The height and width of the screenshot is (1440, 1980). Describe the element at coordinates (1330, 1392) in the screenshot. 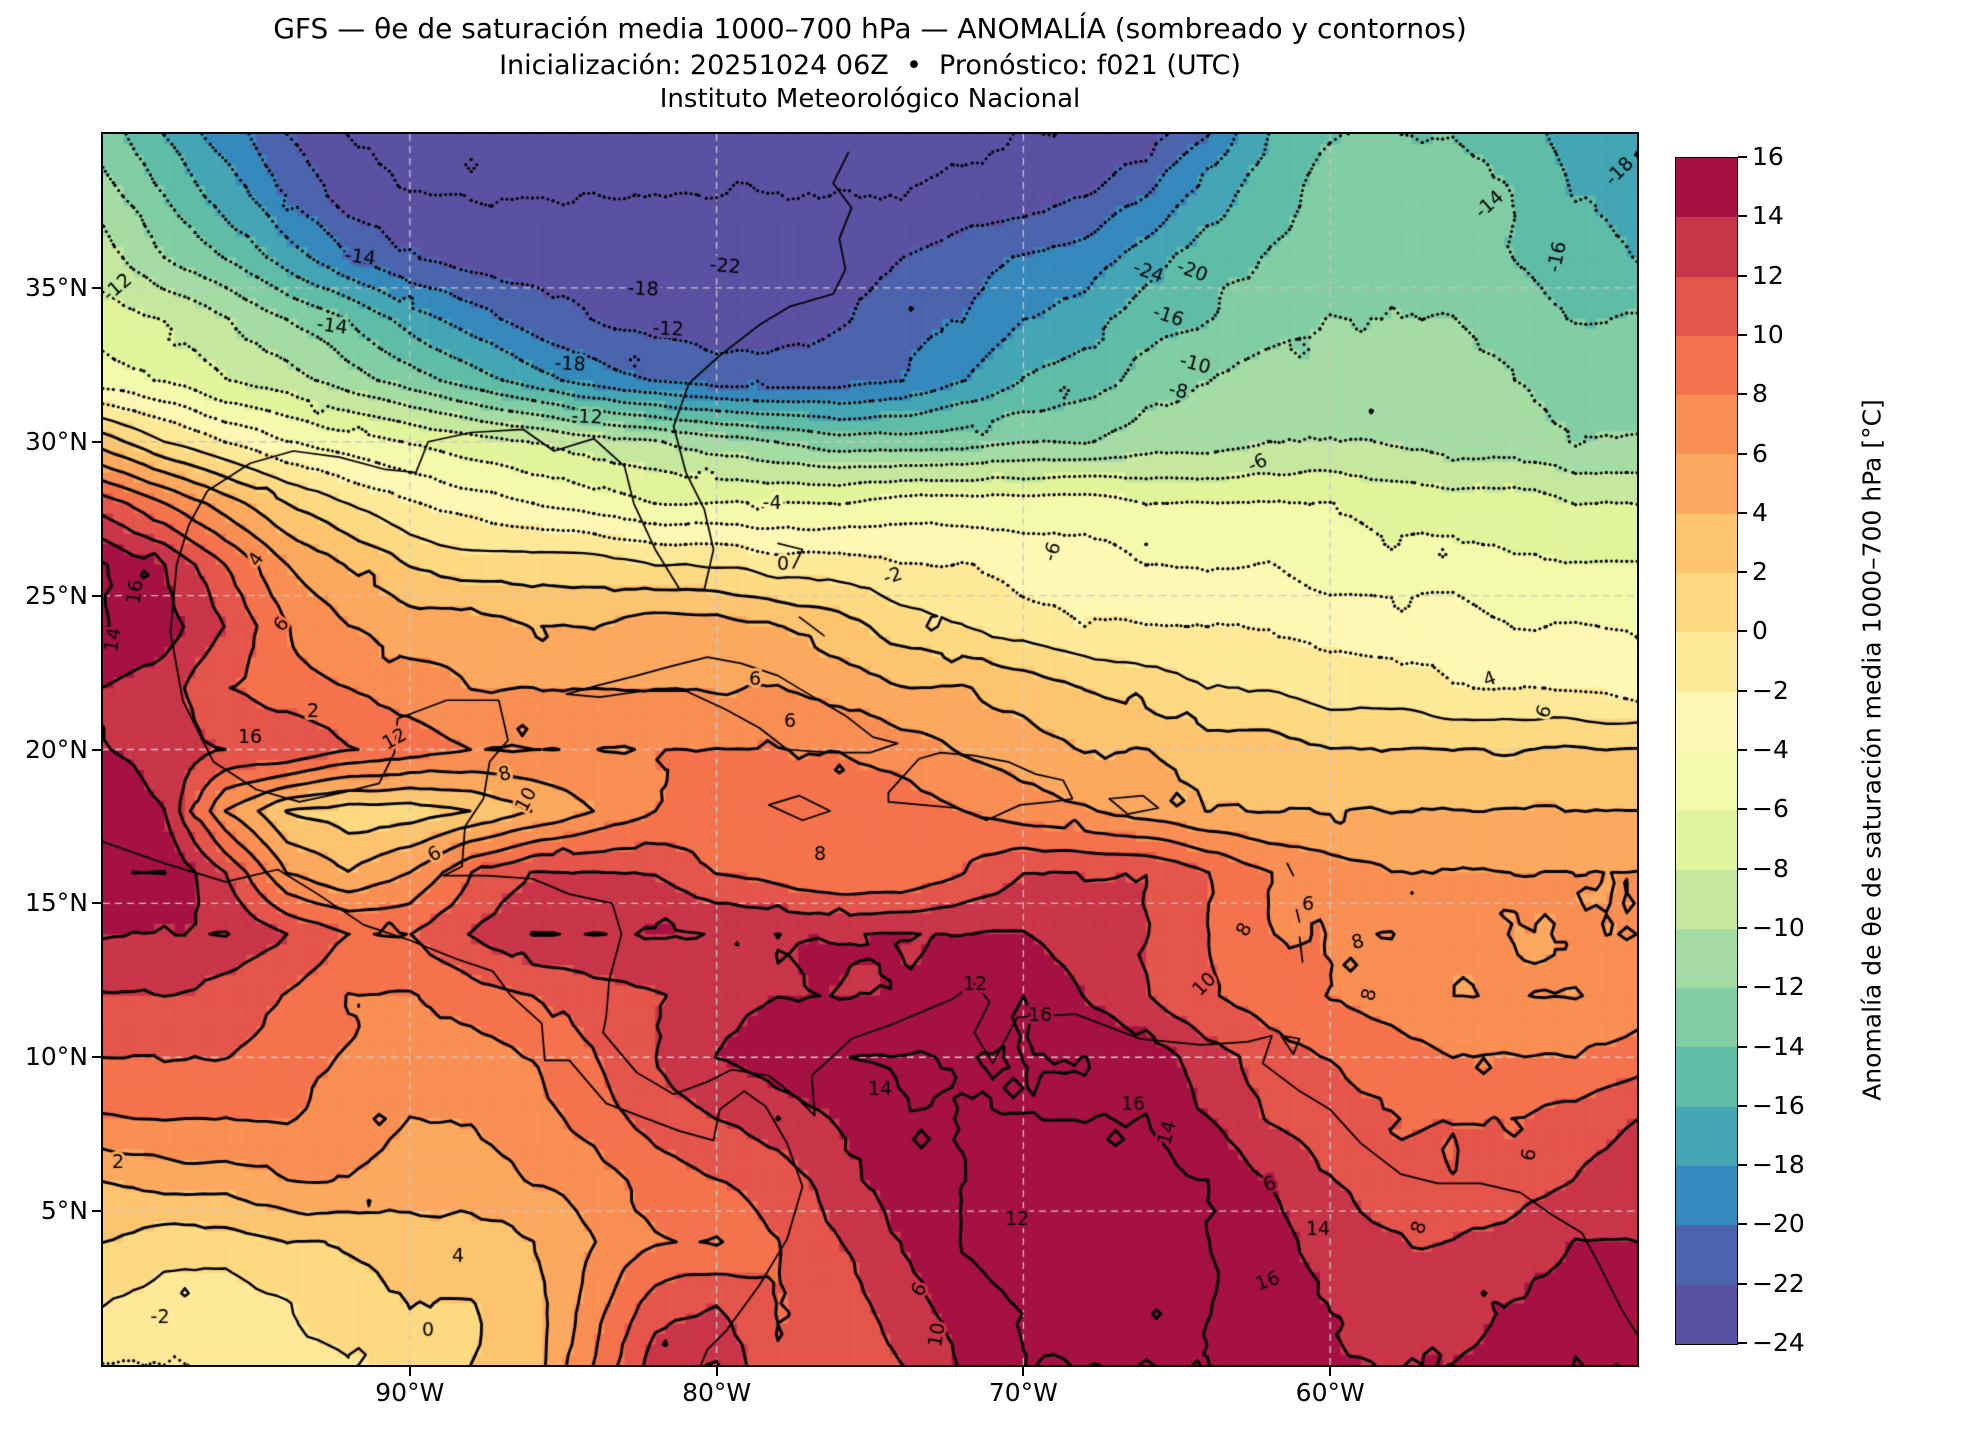

I see `x-tick-label: 60°W` at that location.